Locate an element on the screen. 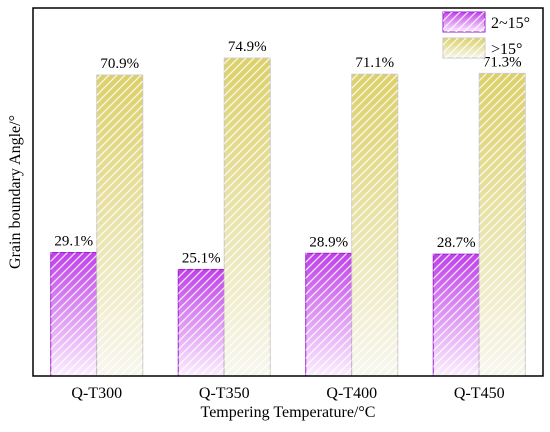 This screenshot has width=550, height=432. bar-value-label: 28.7% is located at coordinates (456, 243).